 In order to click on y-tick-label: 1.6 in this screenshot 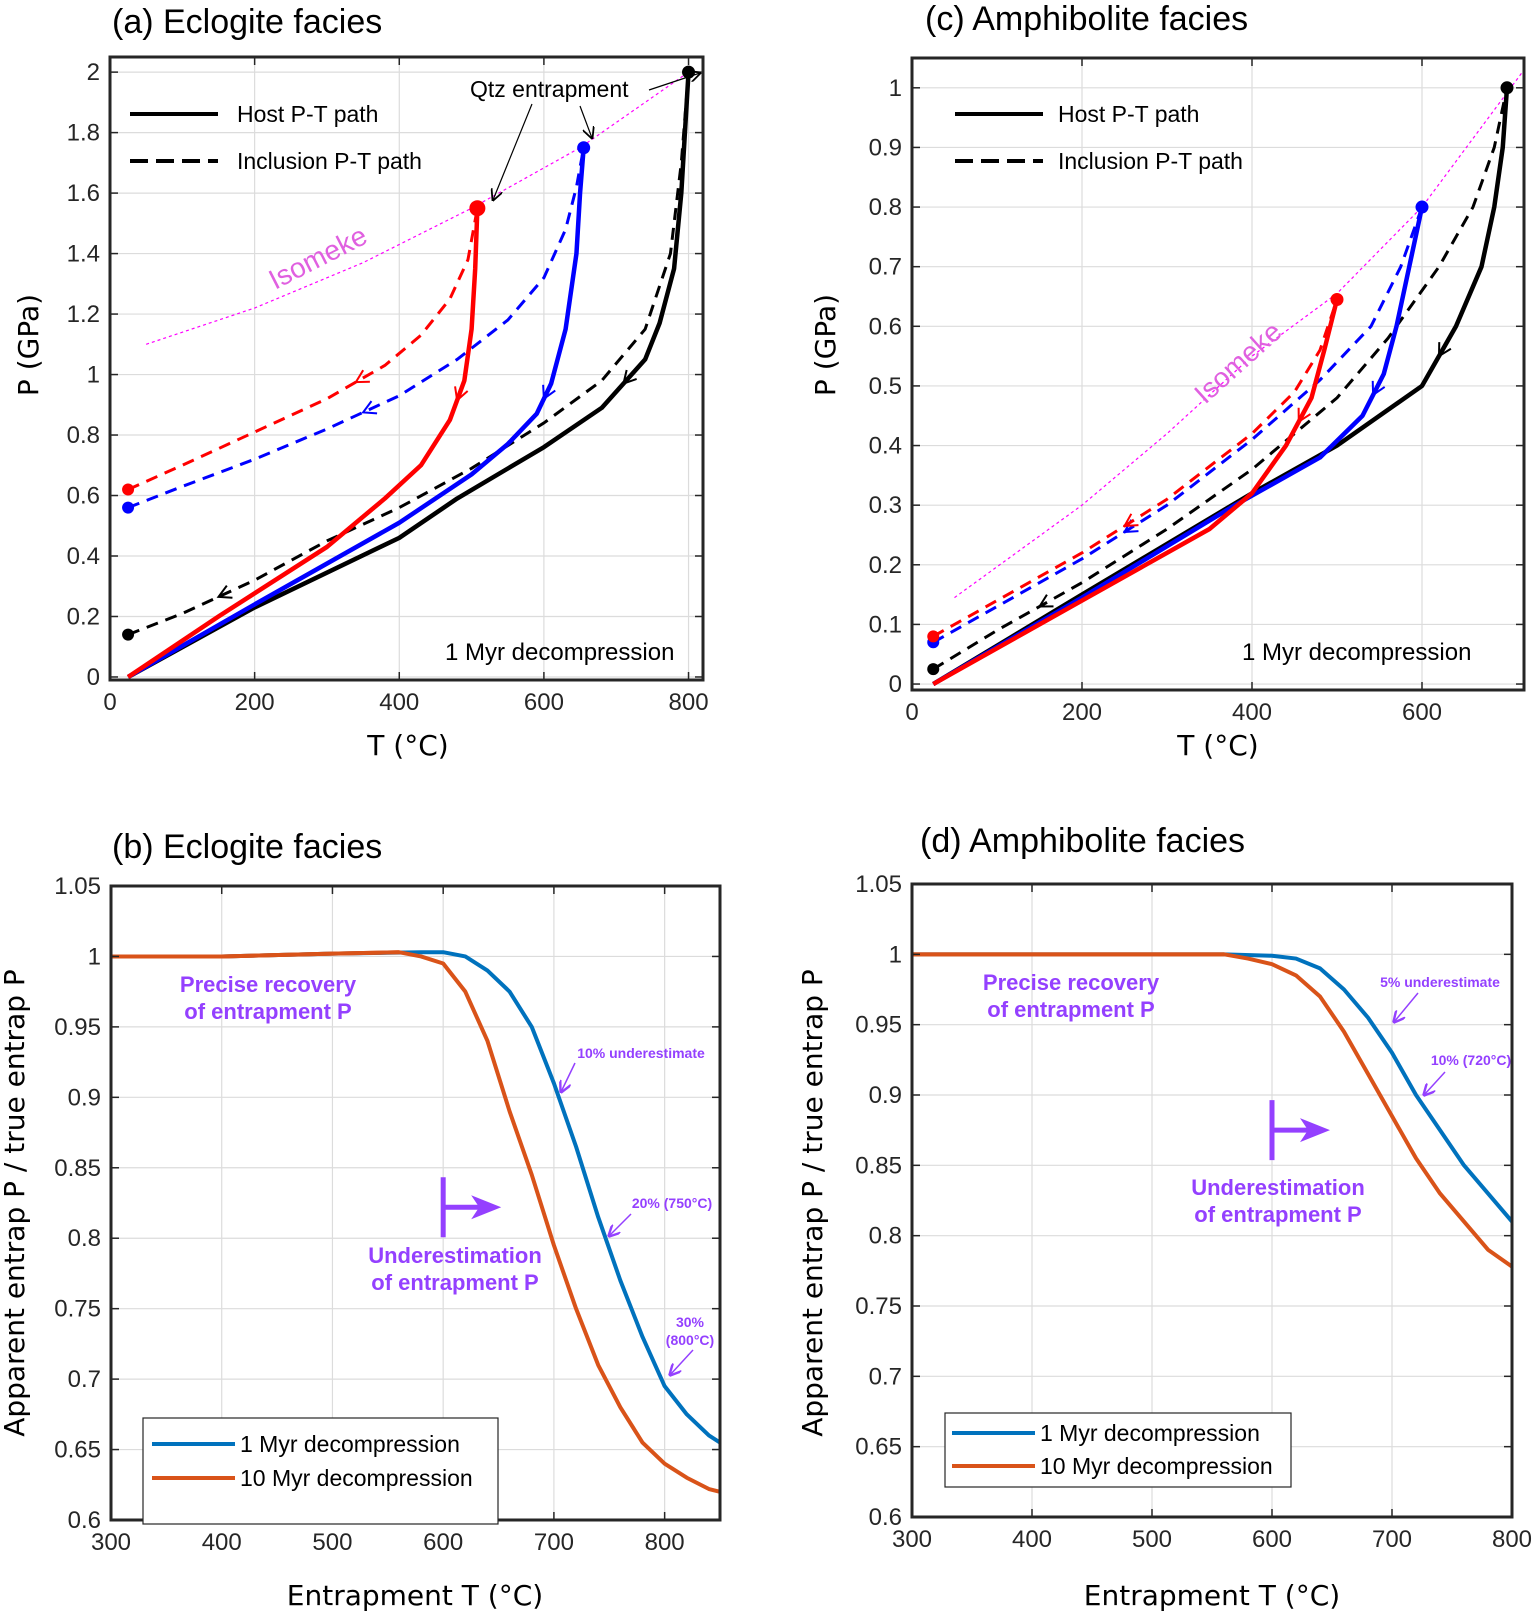, I will do `click(83, 193)`.